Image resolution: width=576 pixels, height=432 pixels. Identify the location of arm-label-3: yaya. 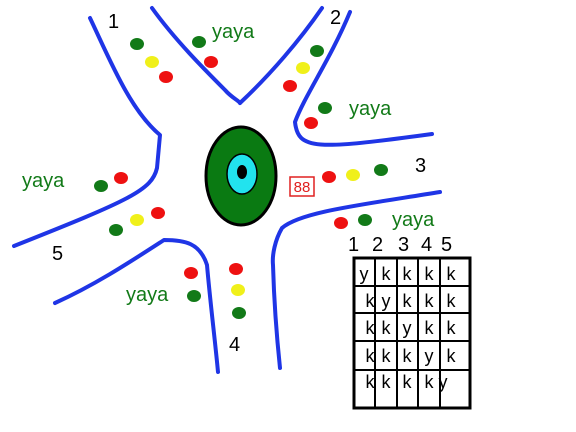
(413, 220).